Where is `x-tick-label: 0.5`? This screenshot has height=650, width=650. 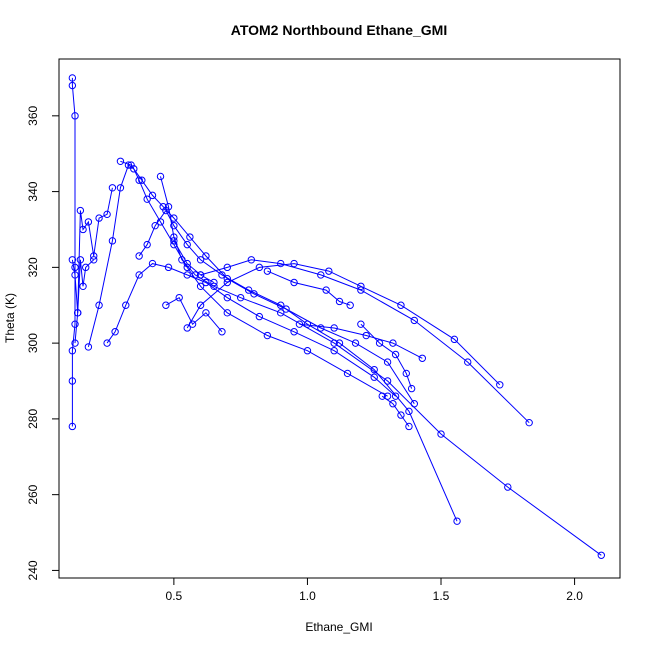
x-tick-label: 0.5 is located at coordinates (174, 596).